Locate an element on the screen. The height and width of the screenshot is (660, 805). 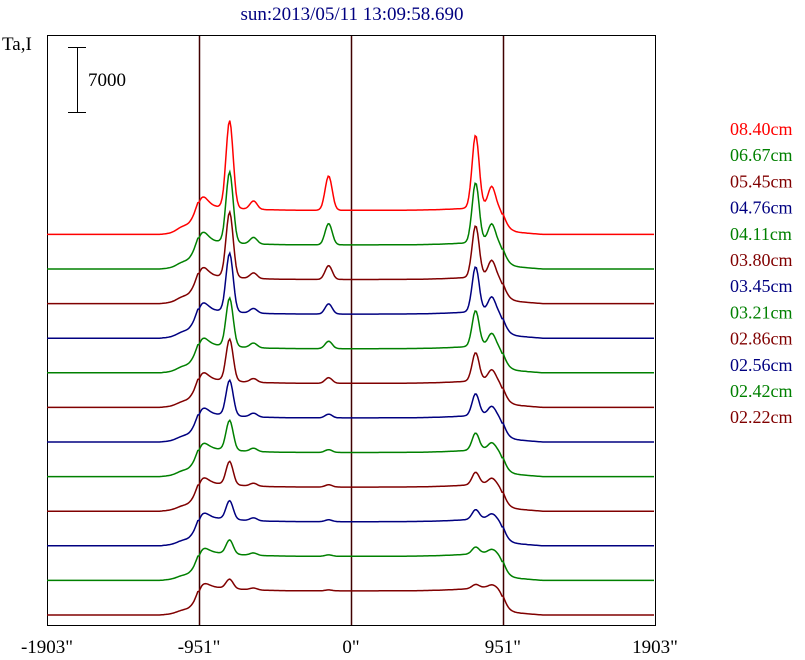
legend-item: 02.22cm is located at coordinates (761, 417).